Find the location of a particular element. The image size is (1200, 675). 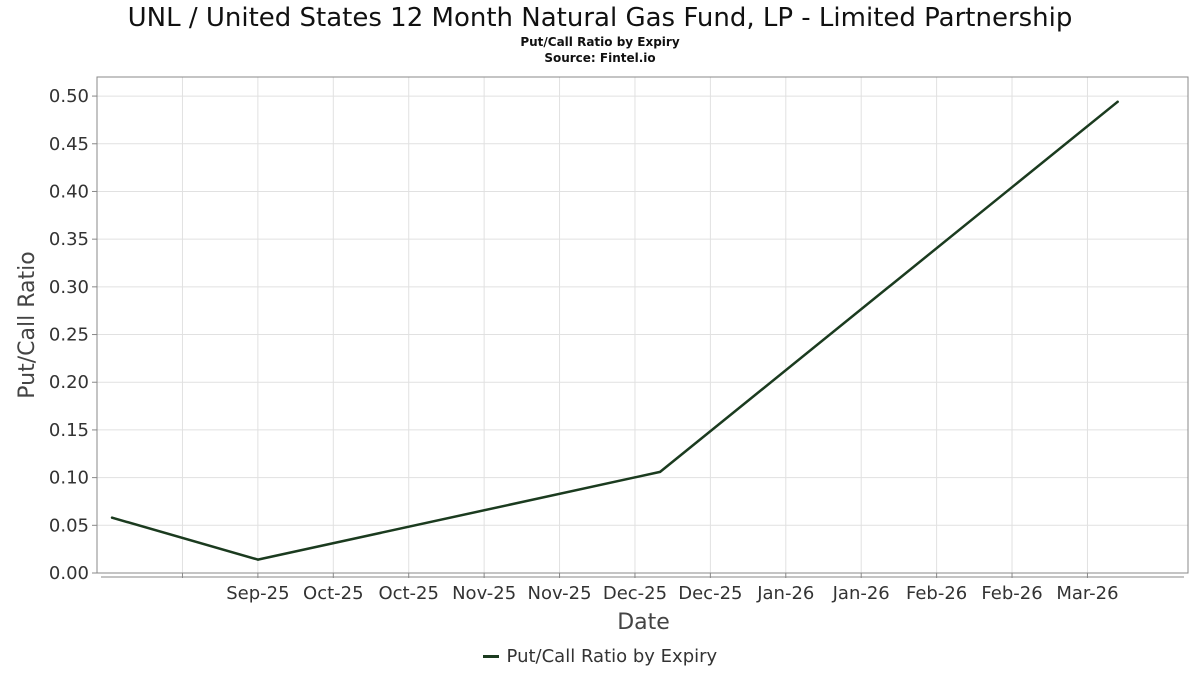

y-tick-label: 0.45 is located at coordinates (69, 144).